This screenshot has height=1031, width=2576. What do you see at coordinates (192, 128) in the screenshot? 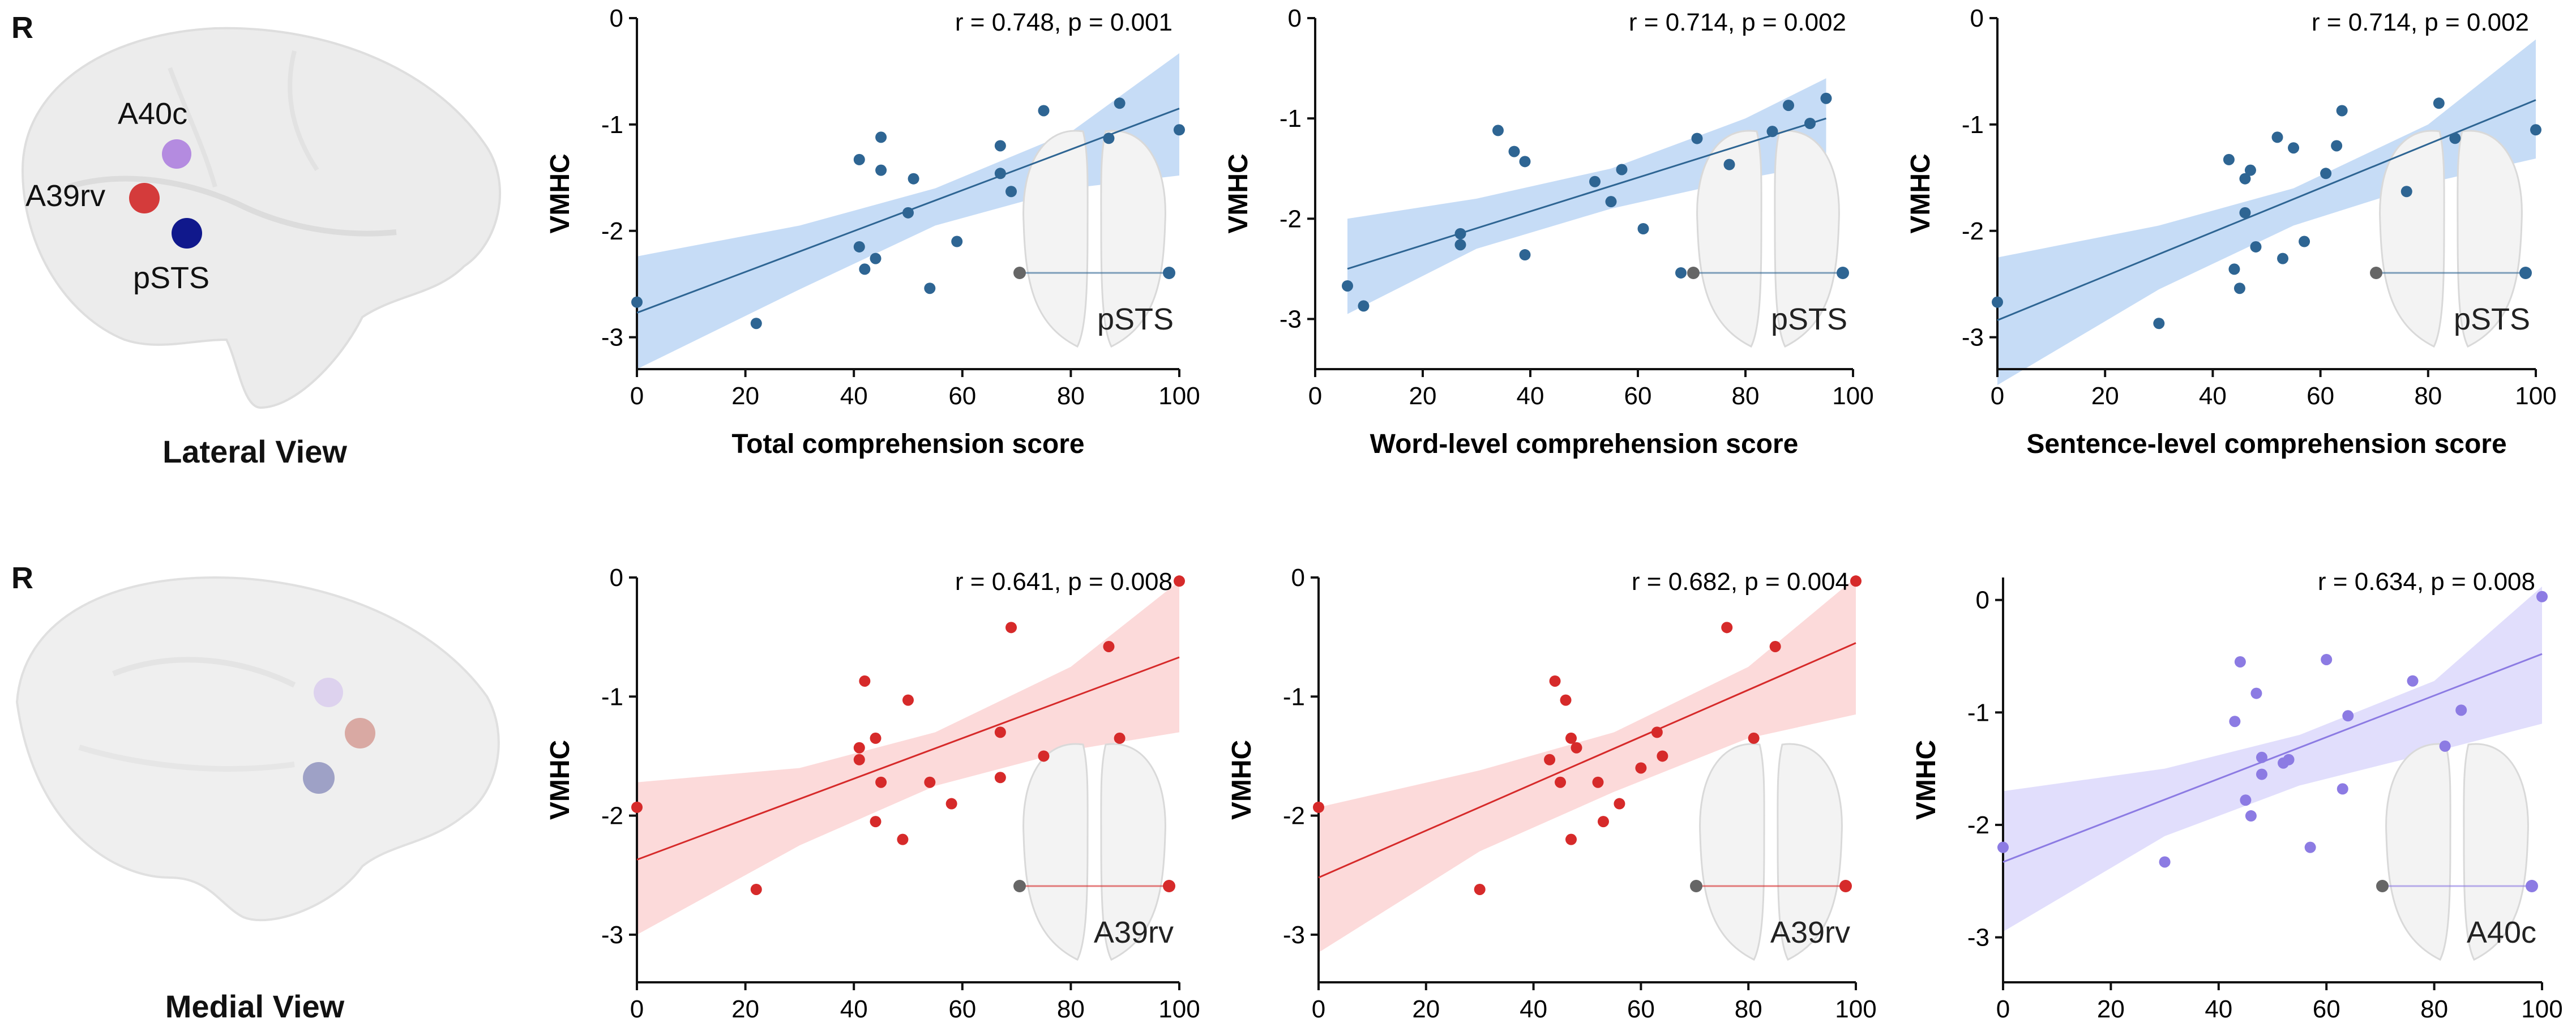
I see `brain-sulcus` at bounding box center [192, 128].